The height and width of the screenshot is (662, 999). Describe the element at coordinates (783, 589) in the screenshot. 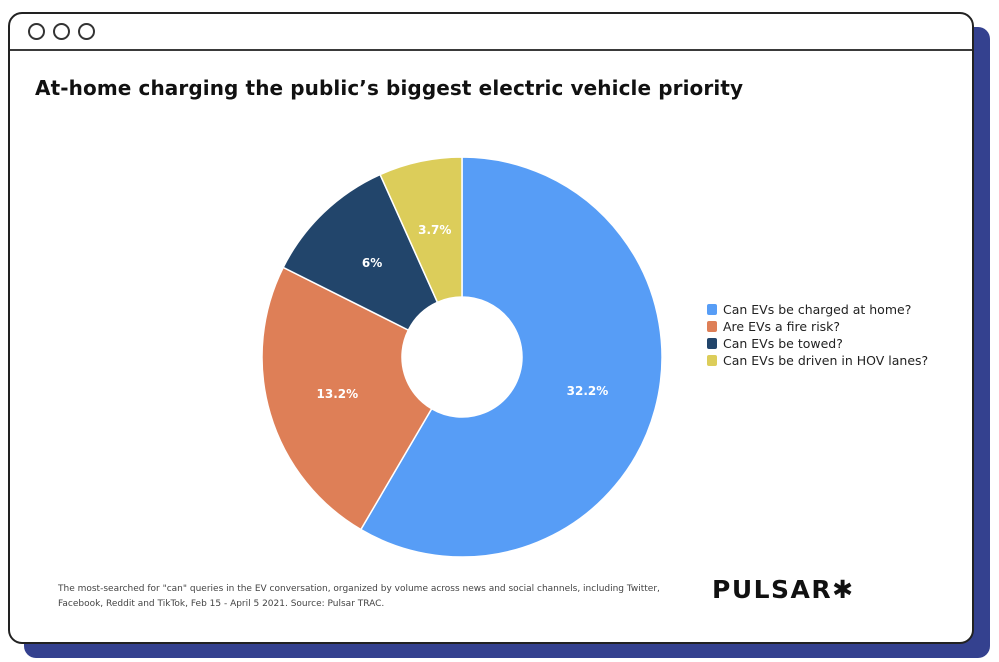

I see `pulsar-logo: PULSAR✱` at that location.